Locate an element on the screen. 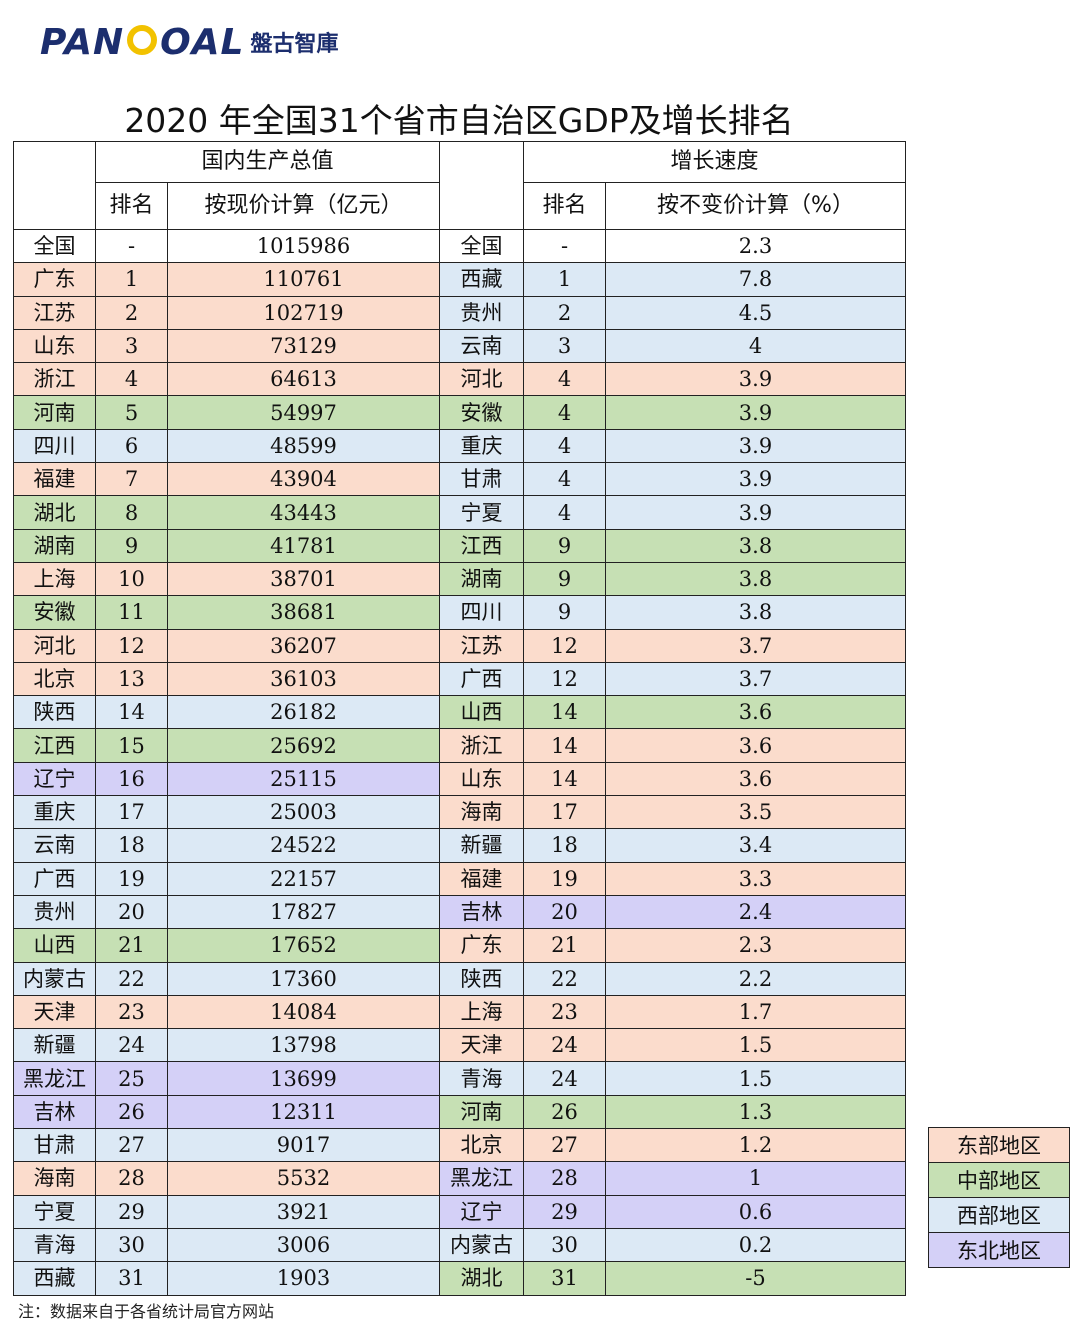 Image resolution: width=1080 pixels, height=1330 pixels. table-row: 安徽 11 38681 四川 9 3.8 is located at coordinates (459, 612).